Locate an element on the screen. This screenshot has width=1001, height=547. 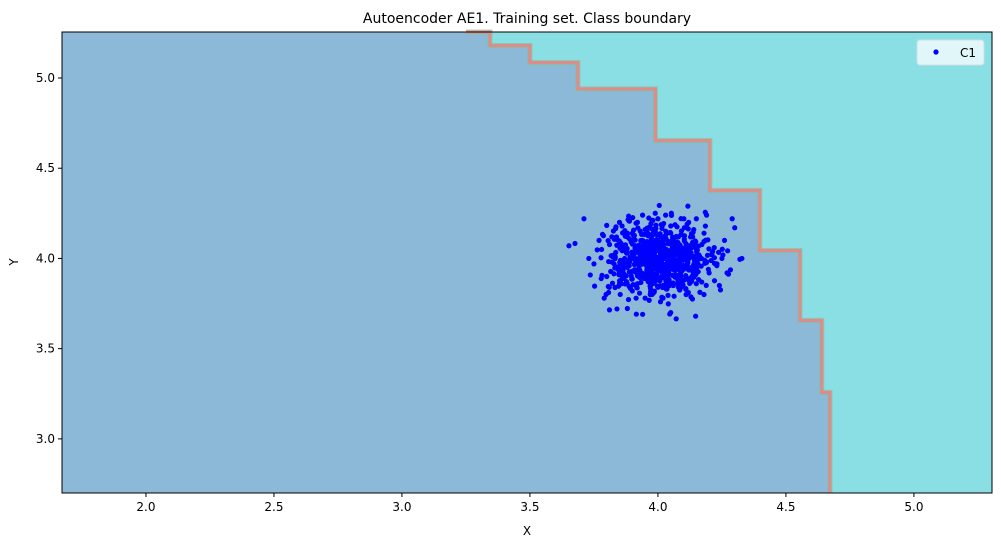
x-tick-label: 2.5 is located at coordinates (273, 507).